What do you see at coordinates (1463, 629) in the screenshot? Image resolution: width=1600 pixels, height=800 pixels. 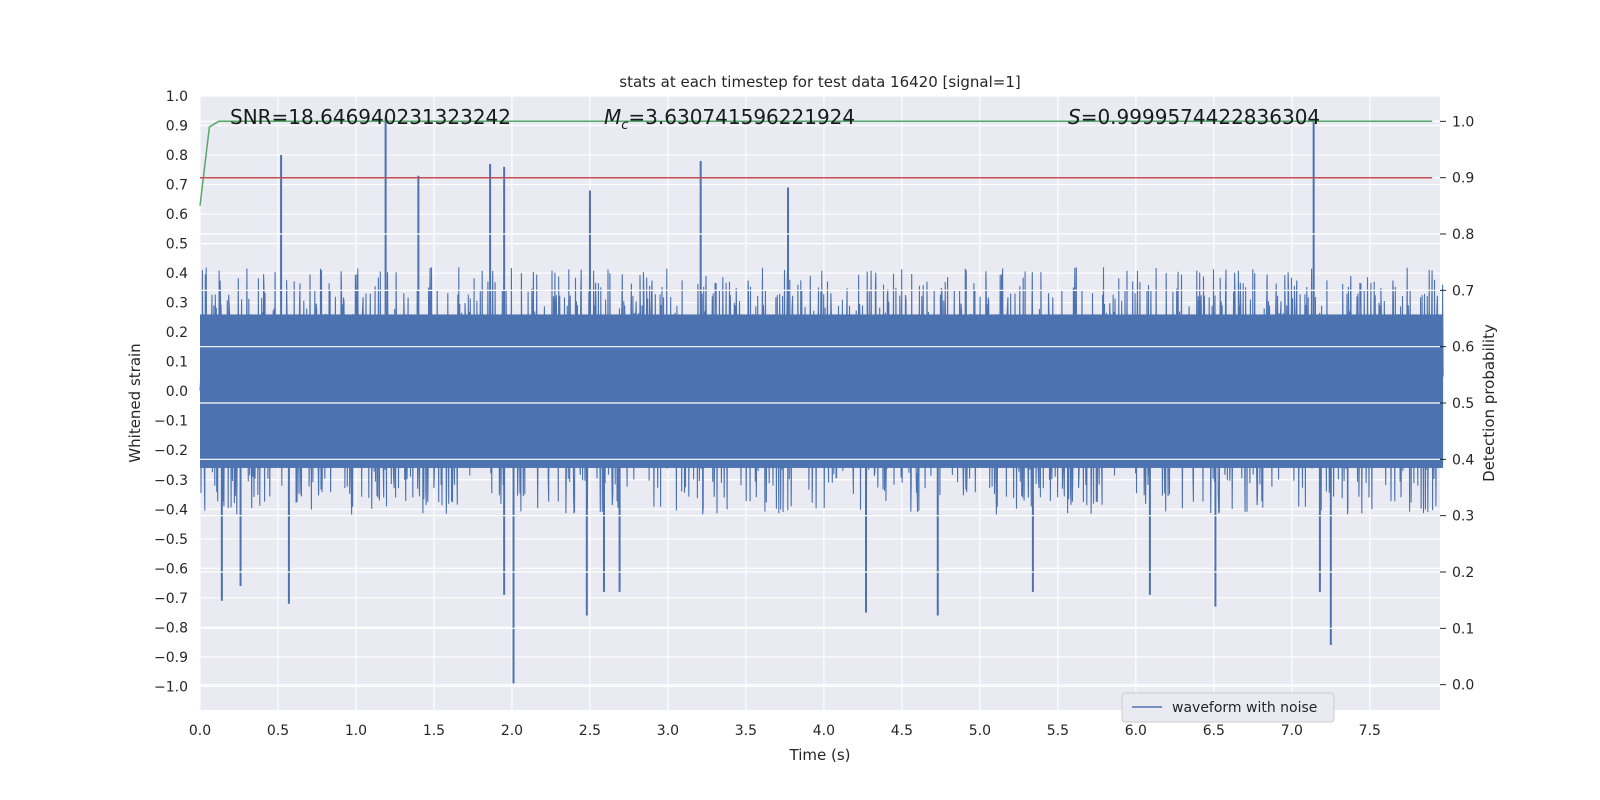 I see `y2-tick-label: 0.1` at bounding box center [1463, 629].